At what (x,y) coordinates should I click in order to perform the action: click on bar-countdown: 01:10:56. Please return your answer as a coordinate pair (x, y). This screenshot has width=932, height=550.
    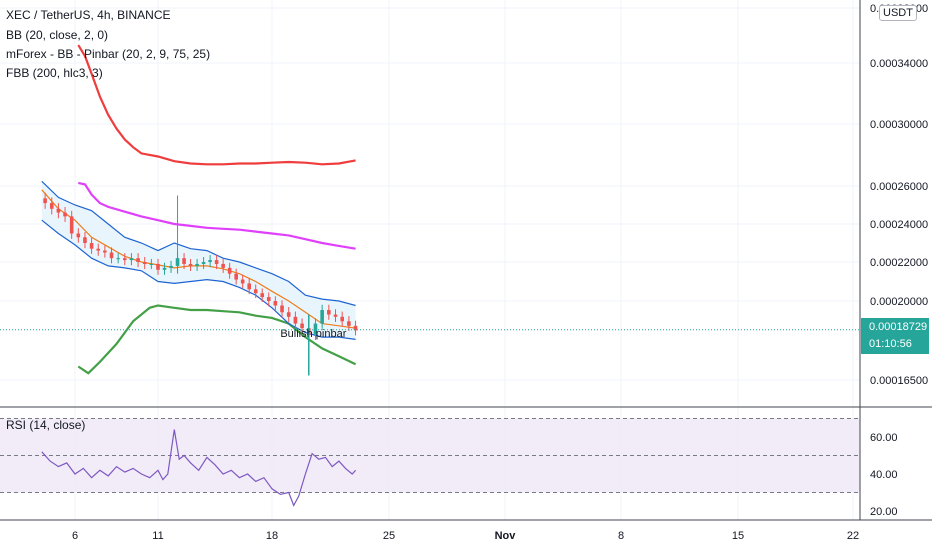
    Looking at the image, I should click on (890, 344).